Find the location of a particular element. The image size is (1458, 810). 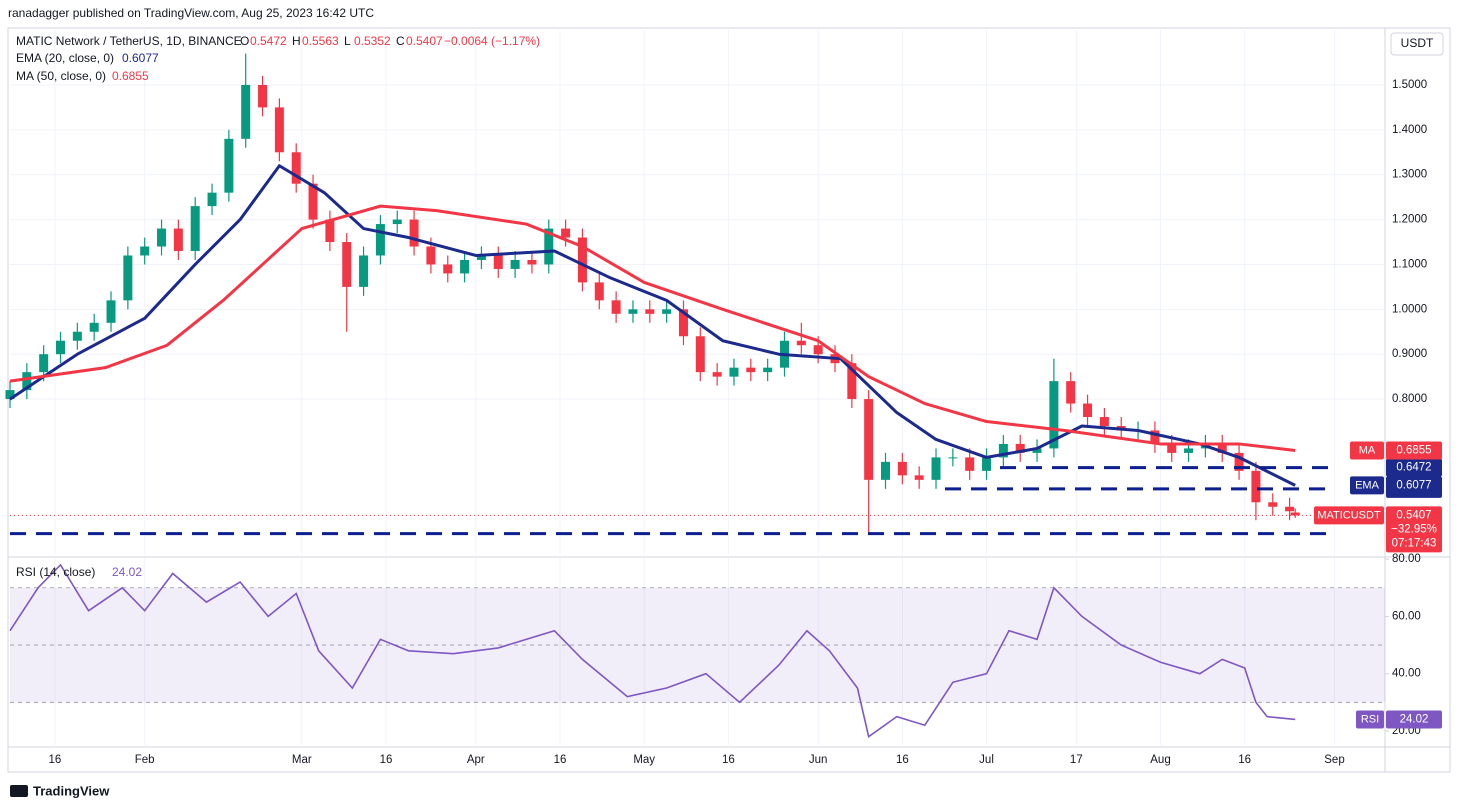

symbol-box is located at coordinates (1349, 515).